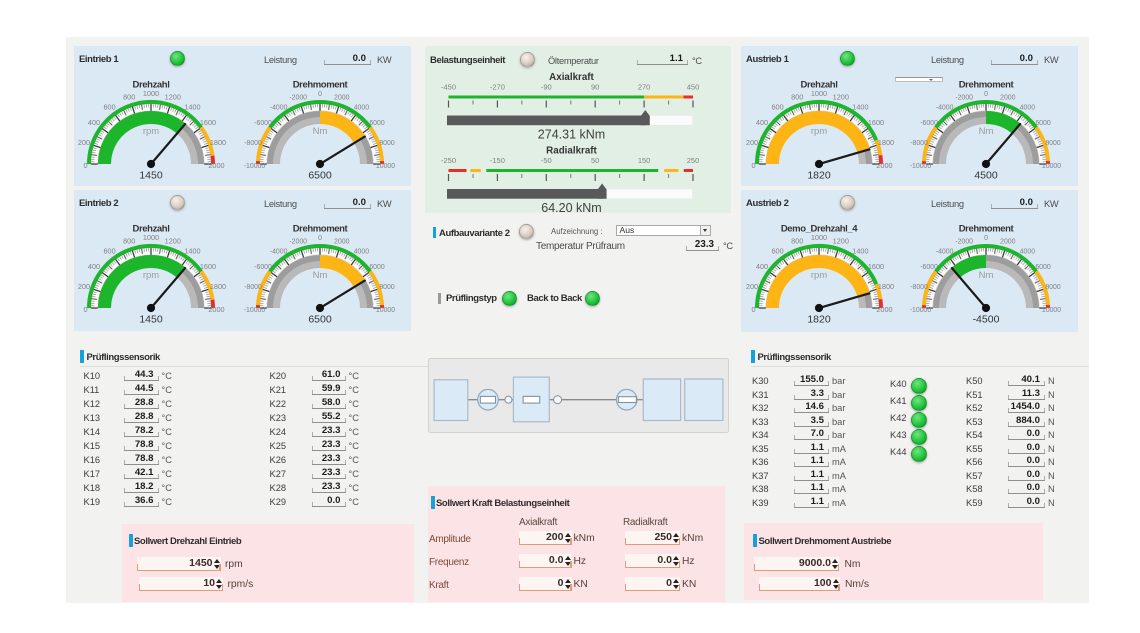 The height and width of the screenshot is (633, 1140). Describe the element at coordinates (546, 160) in the screenshot. I see `svg-text: -50` at that location.